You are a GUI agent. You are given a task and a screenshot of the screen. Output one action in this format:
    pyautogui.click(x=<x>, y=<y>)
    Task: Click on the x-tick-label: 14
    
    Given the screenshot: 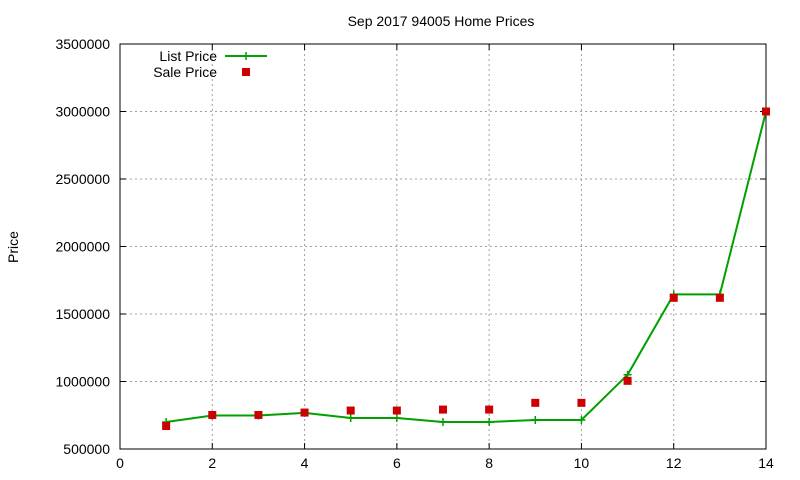 What is the action you would take?
    pyautogui.click(x=766, y=463)
    